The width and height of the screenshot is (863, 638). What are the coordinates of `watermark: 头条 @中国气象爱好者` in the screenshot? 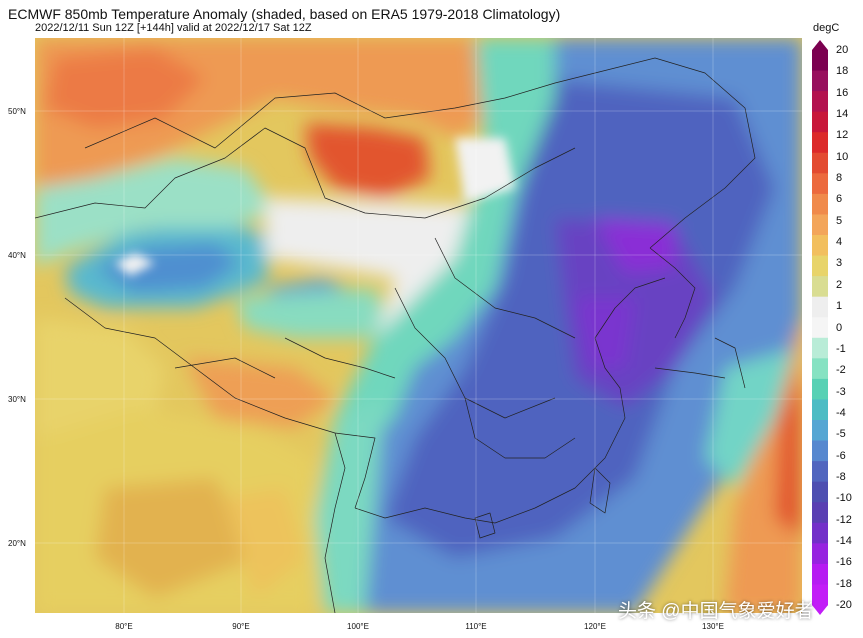 It's located at (716, 611).